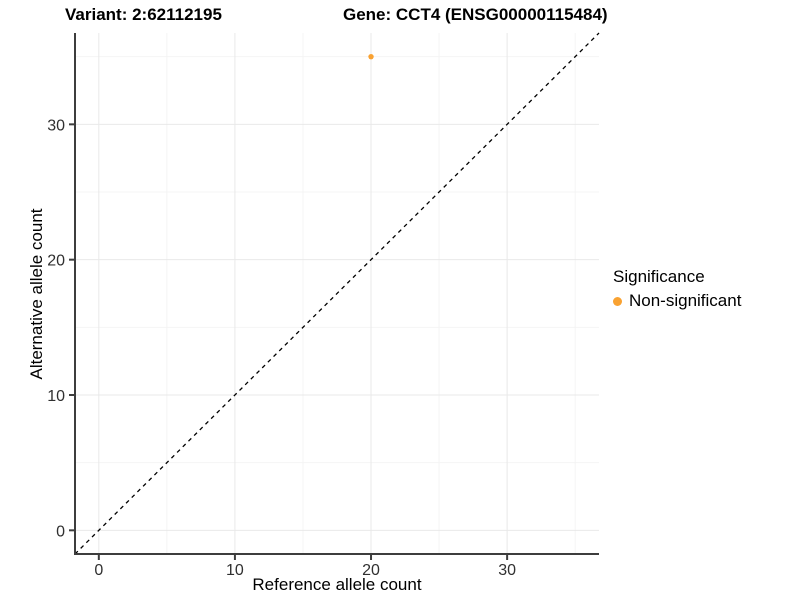 This screenshot has height=600, width=800. Describe the element at coordinates (56, 396) in the screenshot. I see `y-tick-label: 10` at that location.